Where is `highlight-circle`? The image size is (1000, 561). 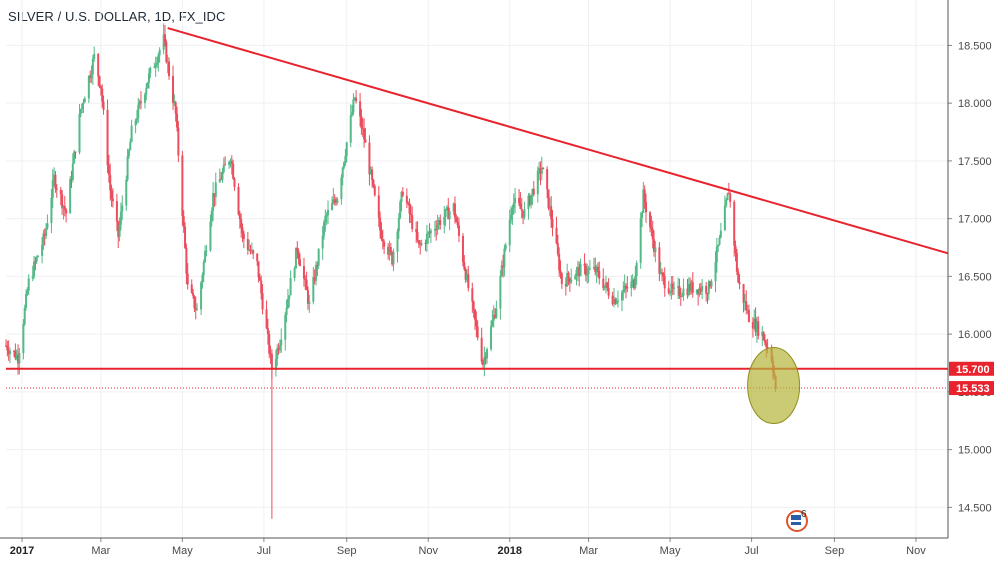 highlight-circle is located at coordinates (774, 386).